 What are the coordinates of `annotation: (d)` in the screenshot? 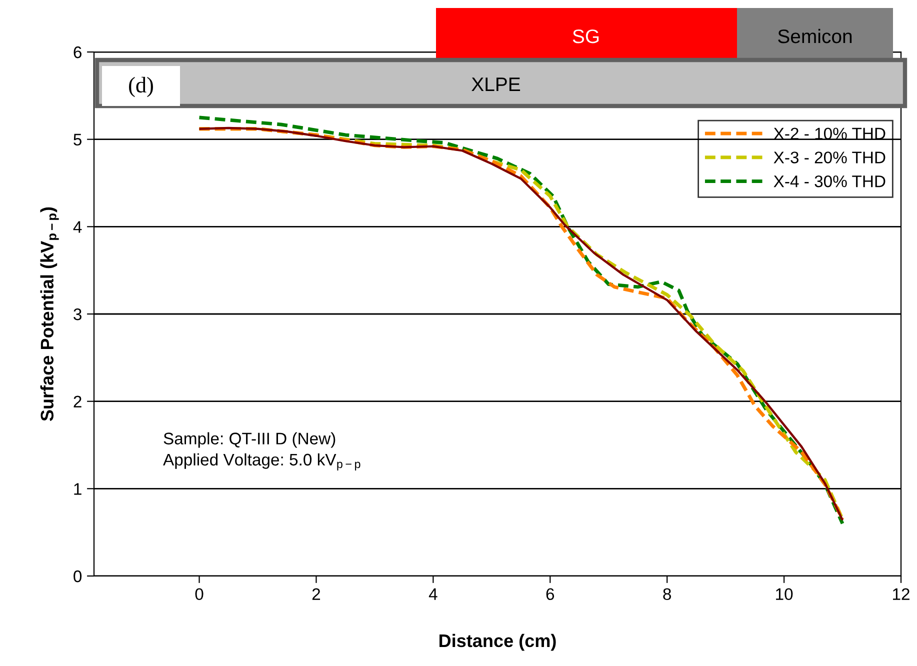 It's located at (141, 87).